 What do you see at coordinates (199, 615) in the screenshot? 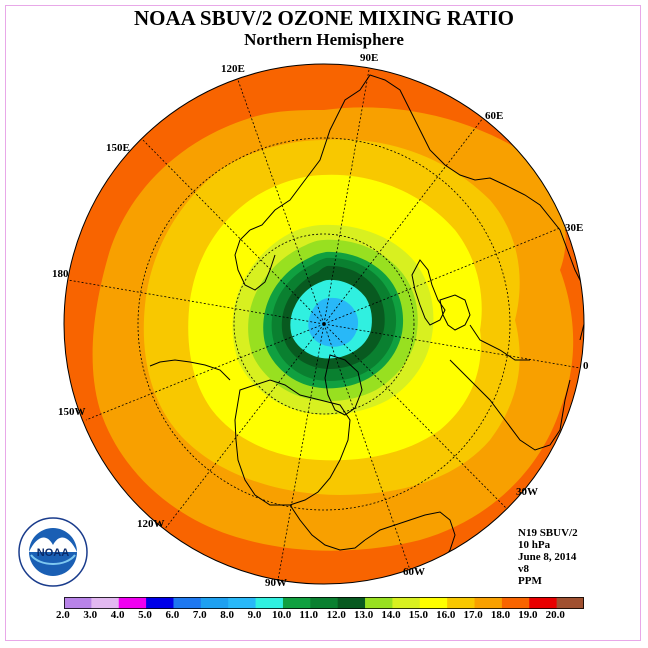
I see `colorbar-tick-label: 7.0` at bounding box center [199, 615].